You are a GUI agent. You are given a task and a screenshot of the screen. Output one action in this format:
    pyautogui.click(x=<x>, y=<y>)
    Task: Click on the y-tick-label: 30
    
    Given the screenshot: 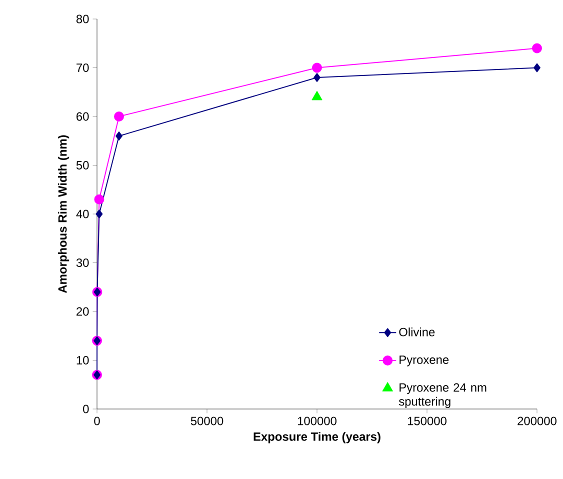 What is the action you would take?
    pyautogui.click(x=82, y=262)
    